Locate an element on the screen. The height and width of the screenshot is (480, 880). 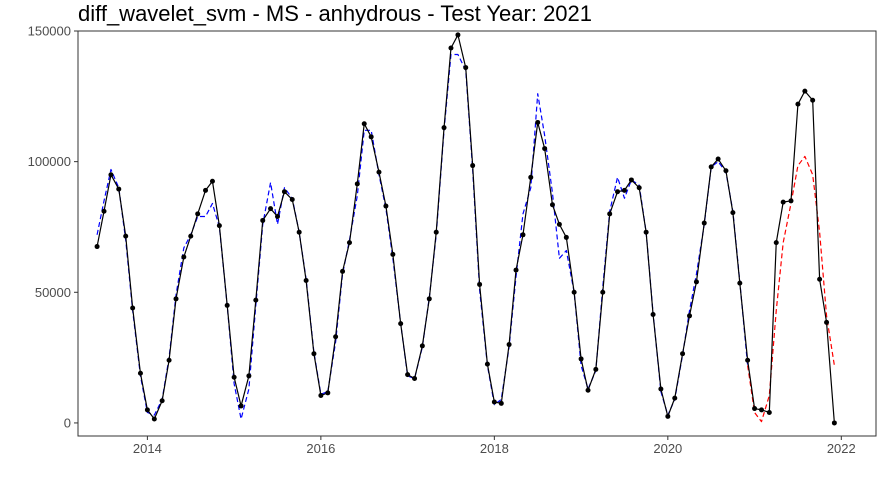
y-tick-label: 0 is located at coordinates (67, 422).